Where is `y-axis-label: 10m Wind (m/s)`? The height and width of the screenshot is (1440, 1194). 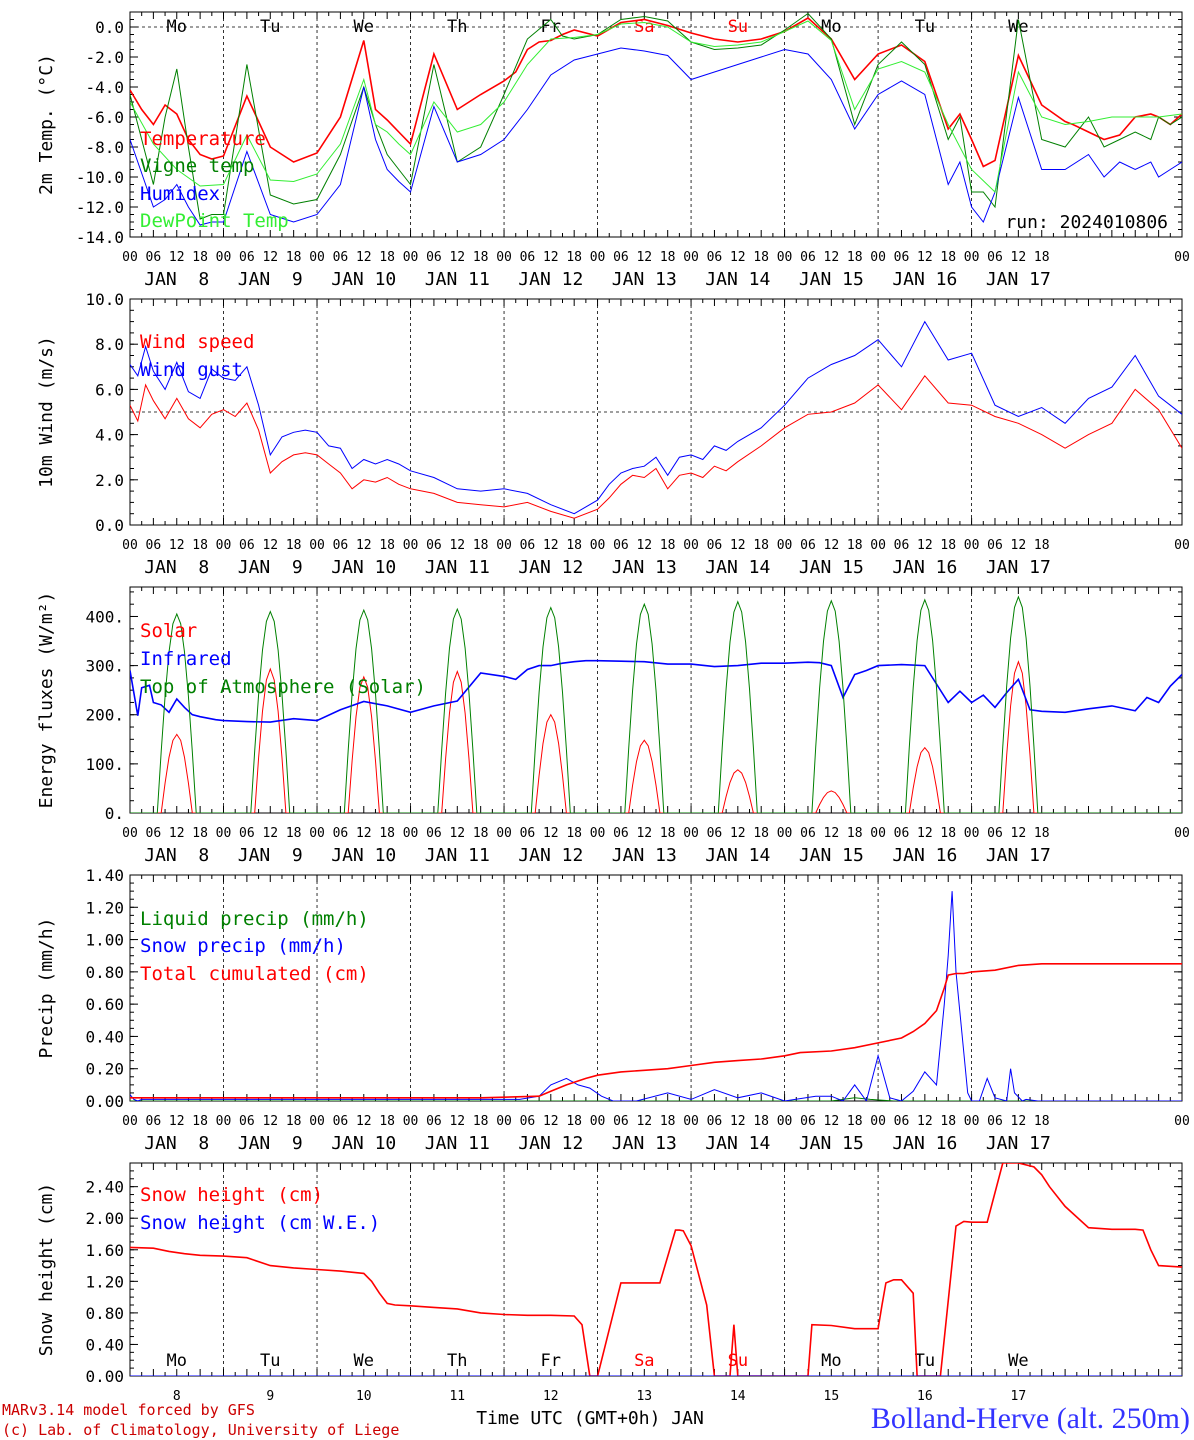 y-axis-label: 10m Wind (m/s) is located at coordinates (46, 412).